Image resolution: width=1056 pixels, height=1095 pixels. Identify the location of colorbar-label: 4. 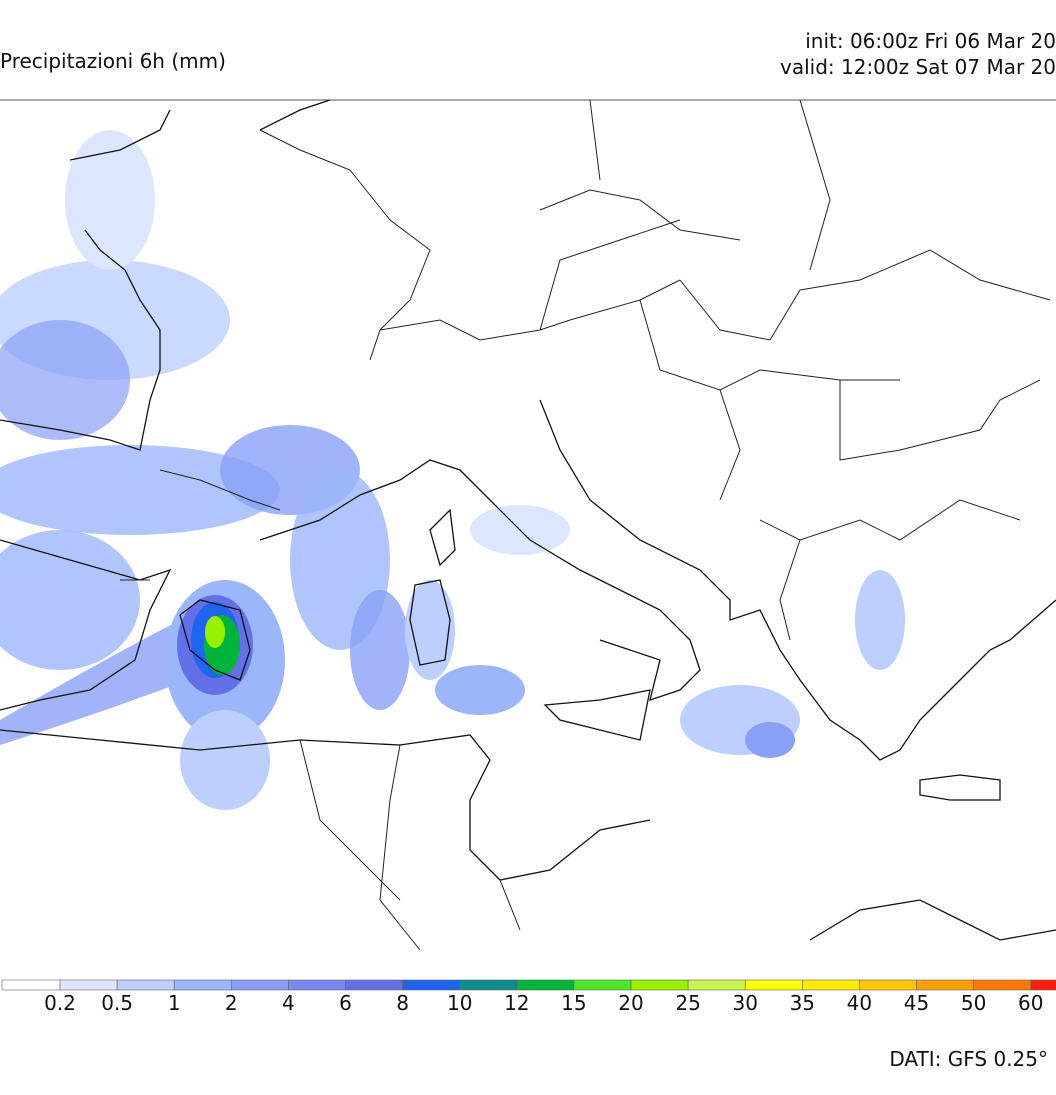
(288, 1003).